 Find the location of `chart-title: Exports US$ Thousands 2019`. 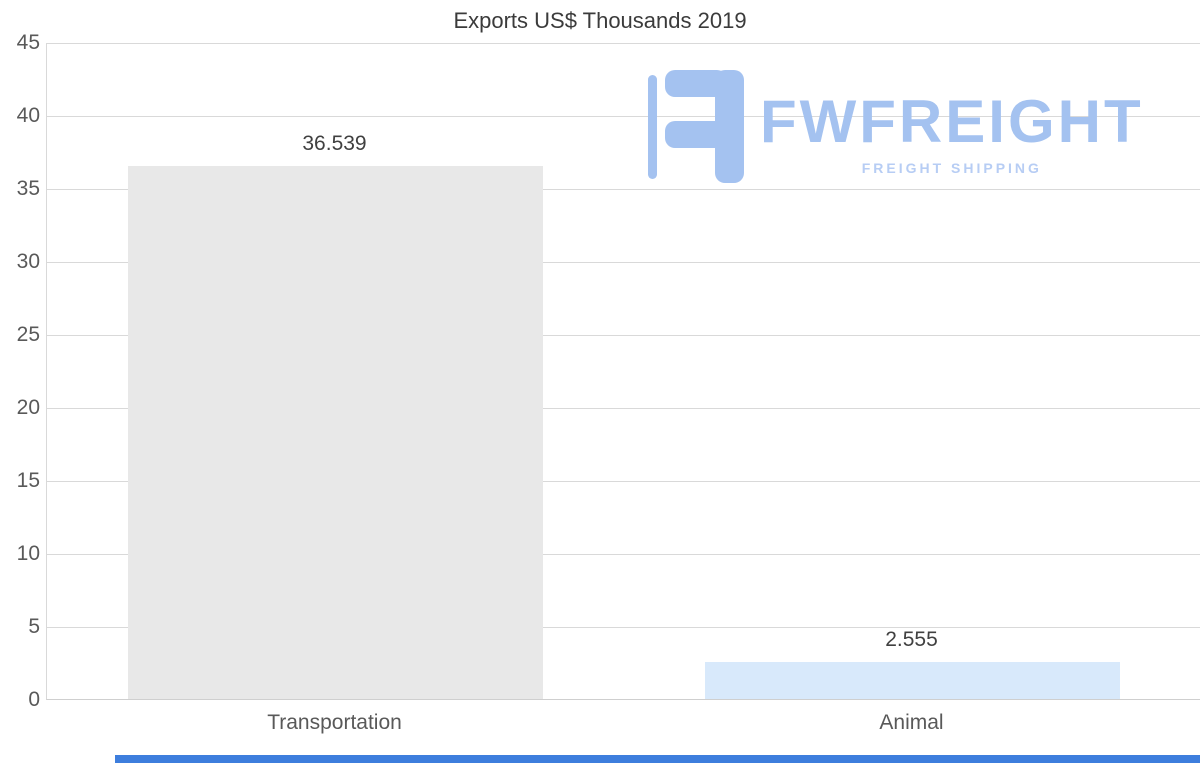

chart-title: Exports US$ Thousands 2019 is located at coordinates (600, 20).